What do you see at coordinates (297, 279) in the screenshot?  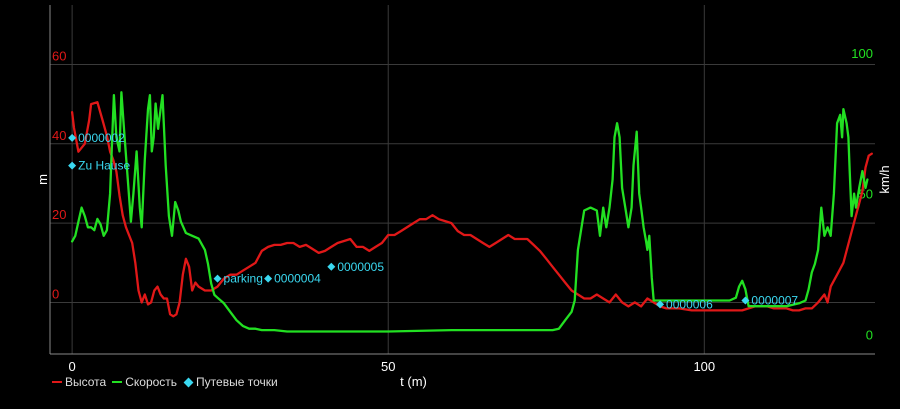 I see `waypoint-label: 0000004` at bounding box center [297, 279].